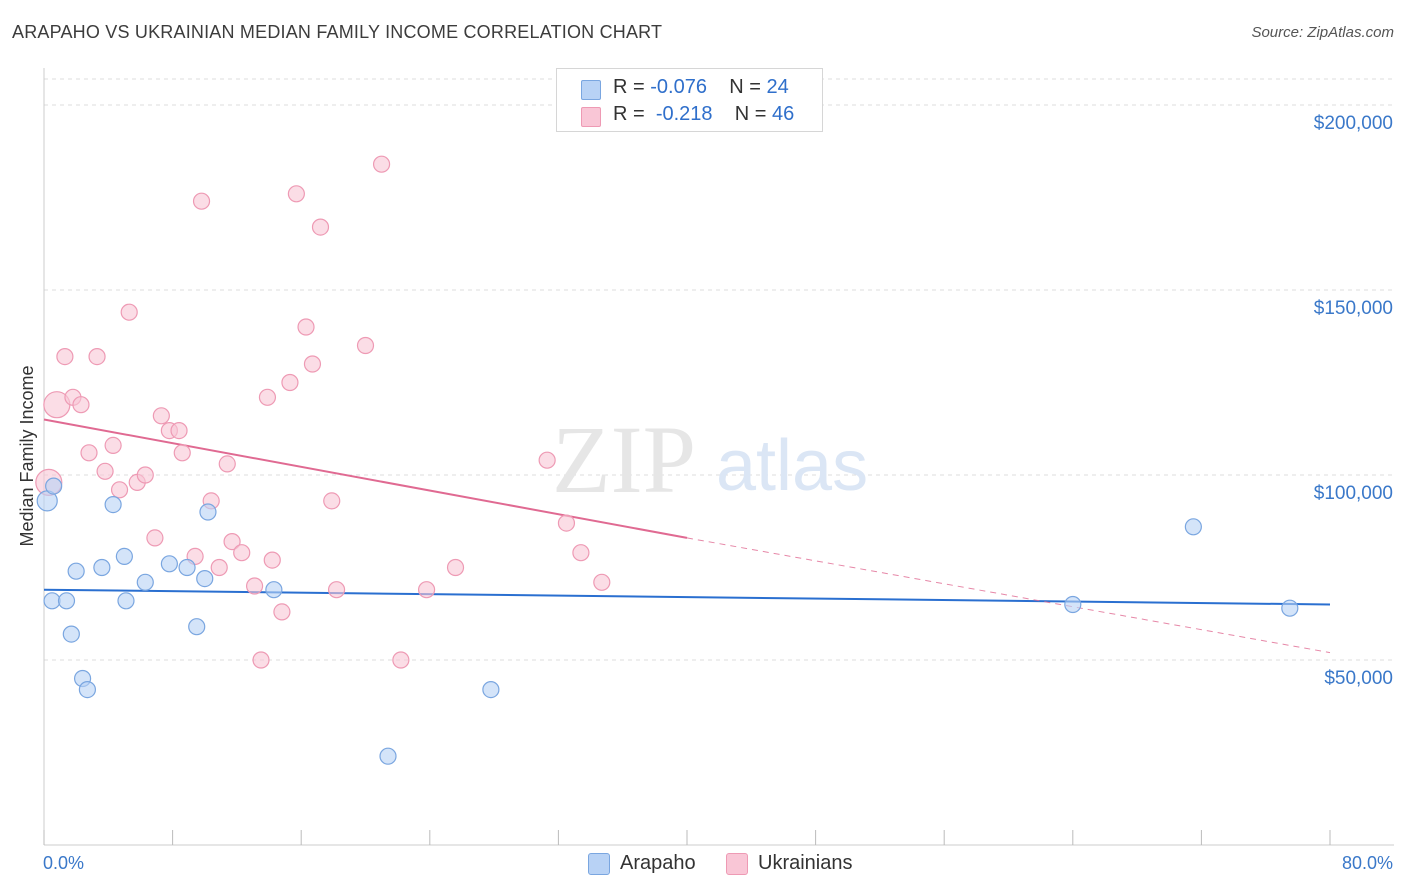 The height and width of the screenshot is (892, 1406). I want to click on y-tick-label: $150,000, so click(1353, 308).